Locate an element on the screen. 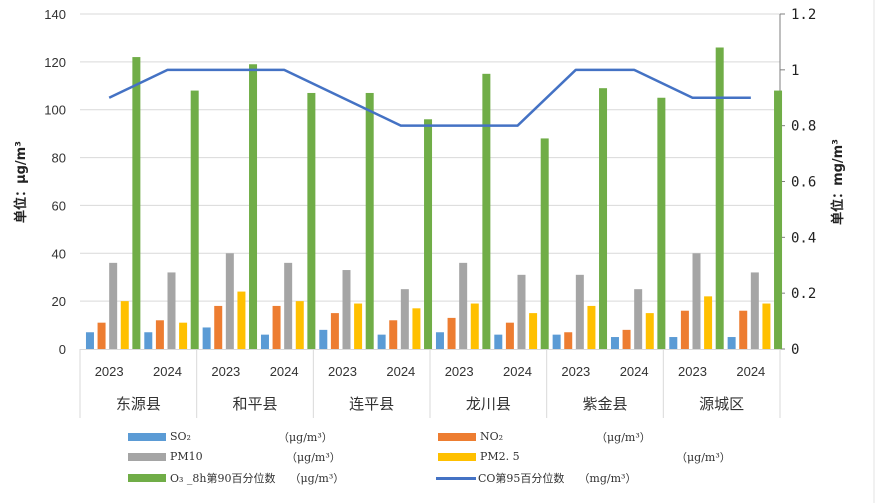 Image resolution: width=877 pixels, height=503 pixels. legend-label: SO₂ is located at coordinates (180, 436).